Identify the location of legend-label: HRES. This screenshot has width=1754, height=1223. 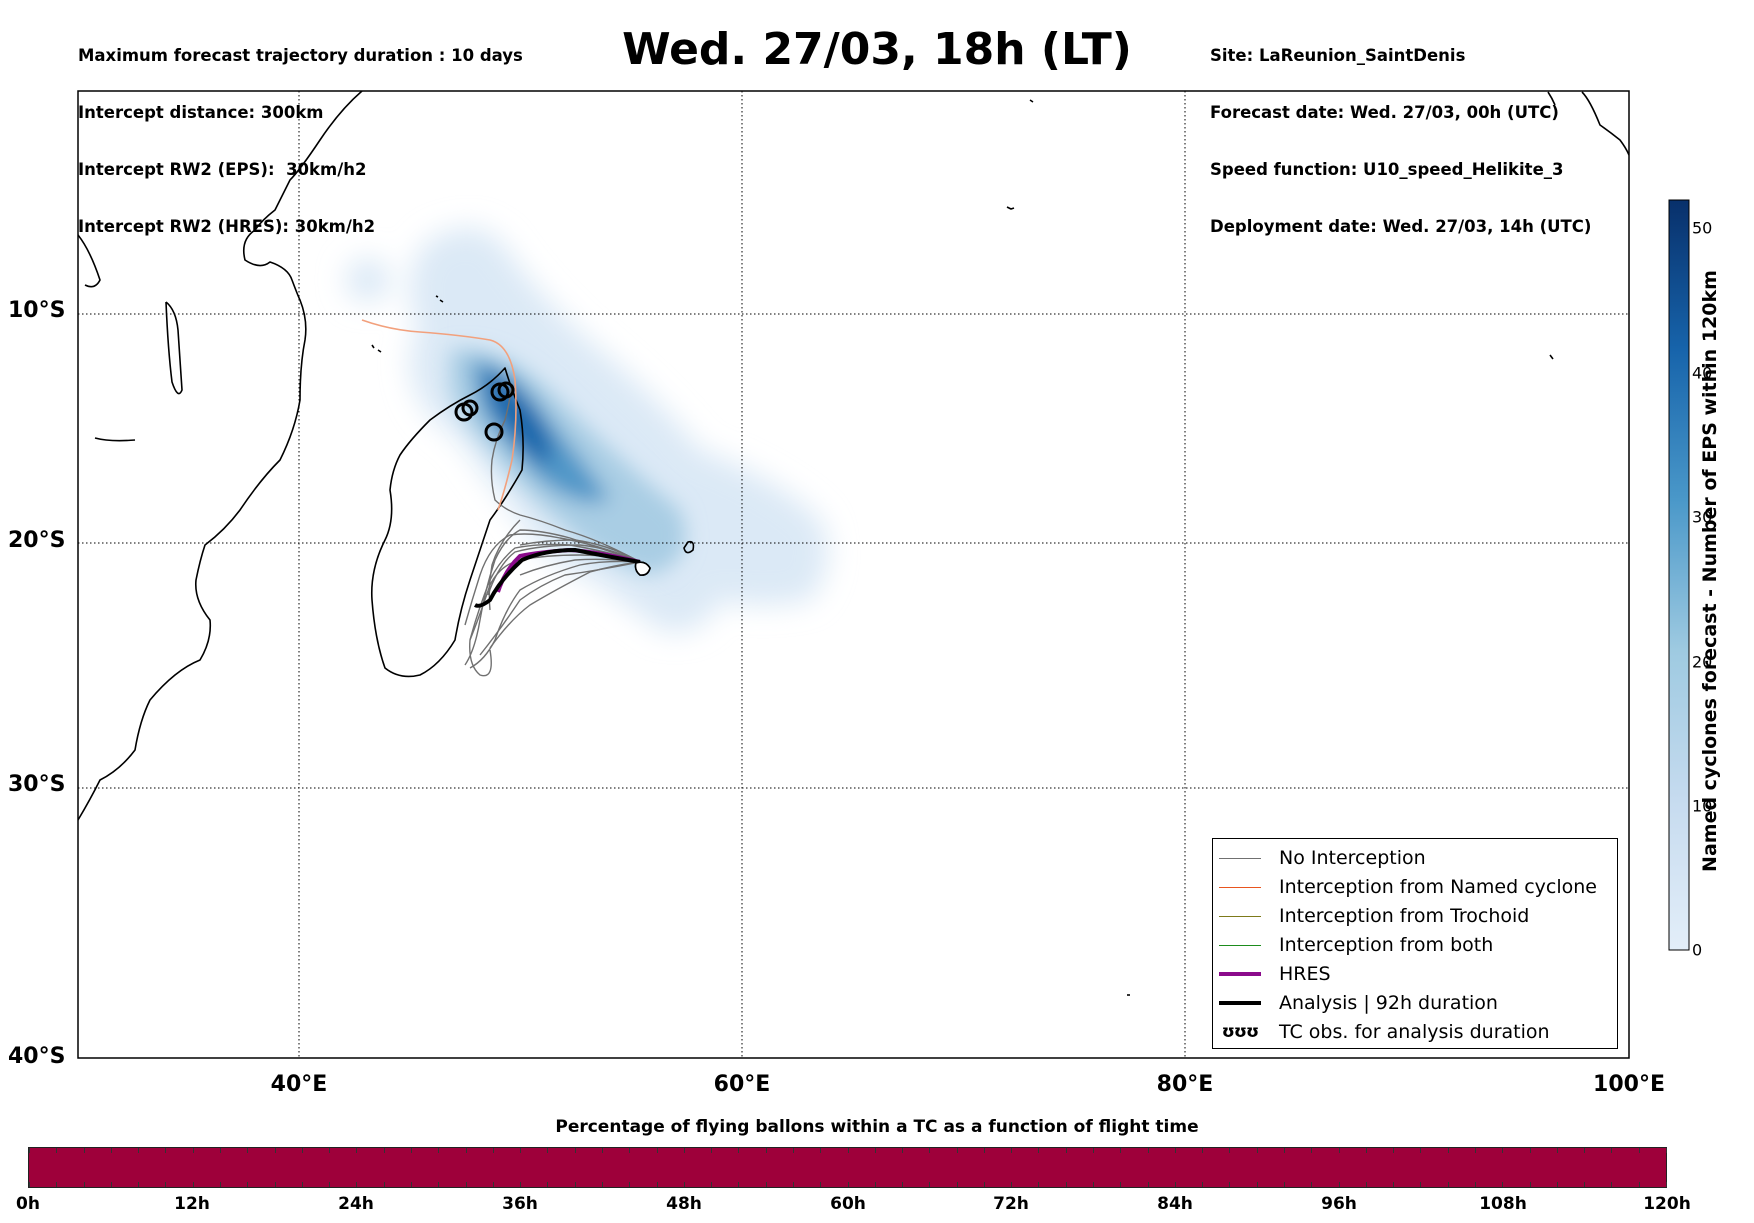
(1305, 974).